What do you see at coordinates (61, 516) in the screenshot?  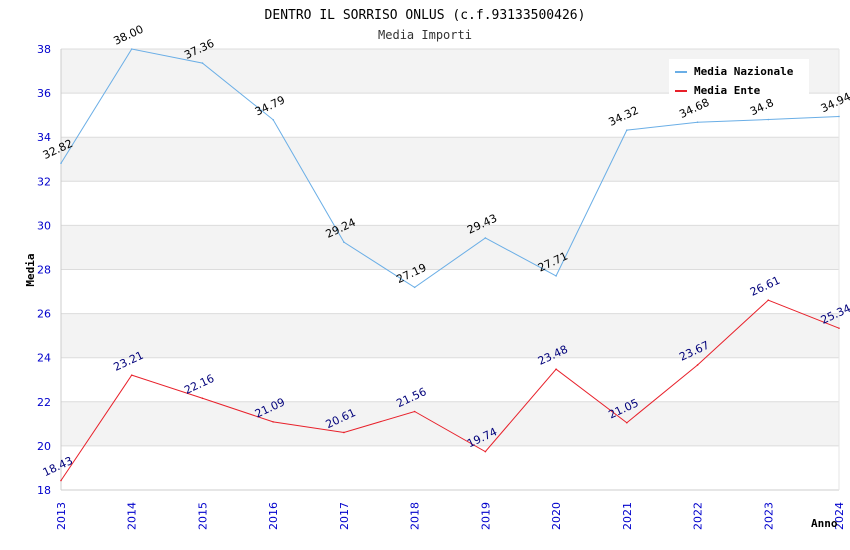 I see `x-tick-label: 2013` at bounding box center [61, 516].